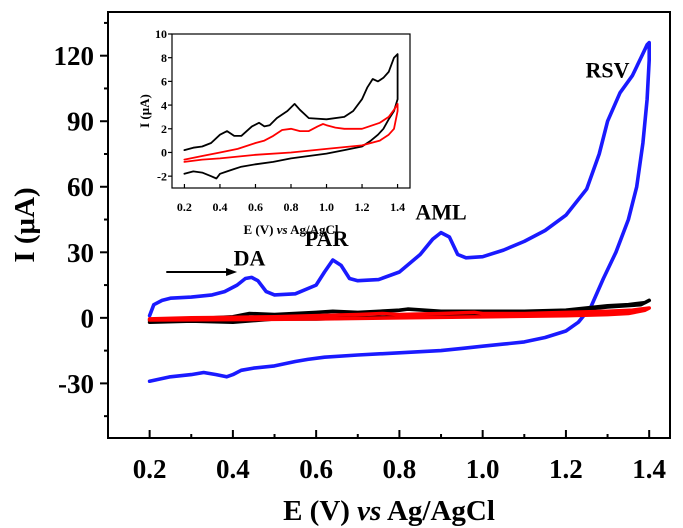 This screenshot has height=528, width=683. I want to click on y-tick-label: 90, so click(80, 122).